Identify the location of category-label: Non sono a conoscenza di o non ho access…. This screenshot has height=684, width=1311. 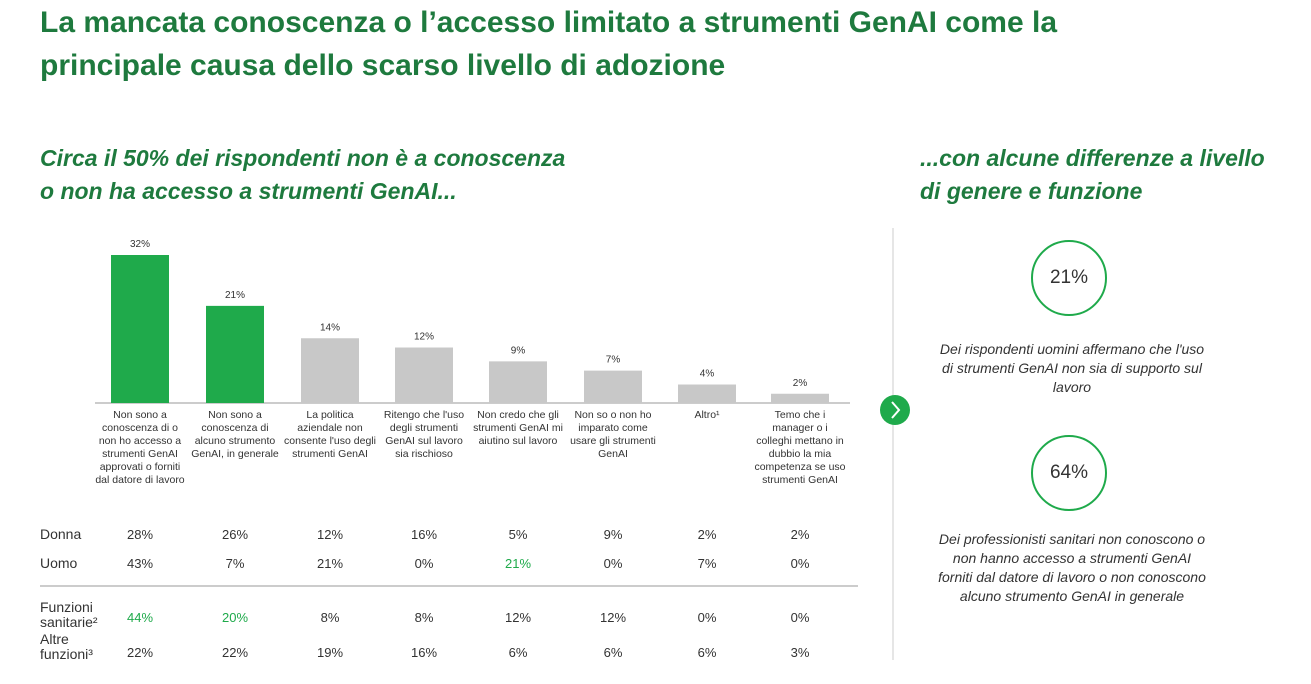
(140, 447).